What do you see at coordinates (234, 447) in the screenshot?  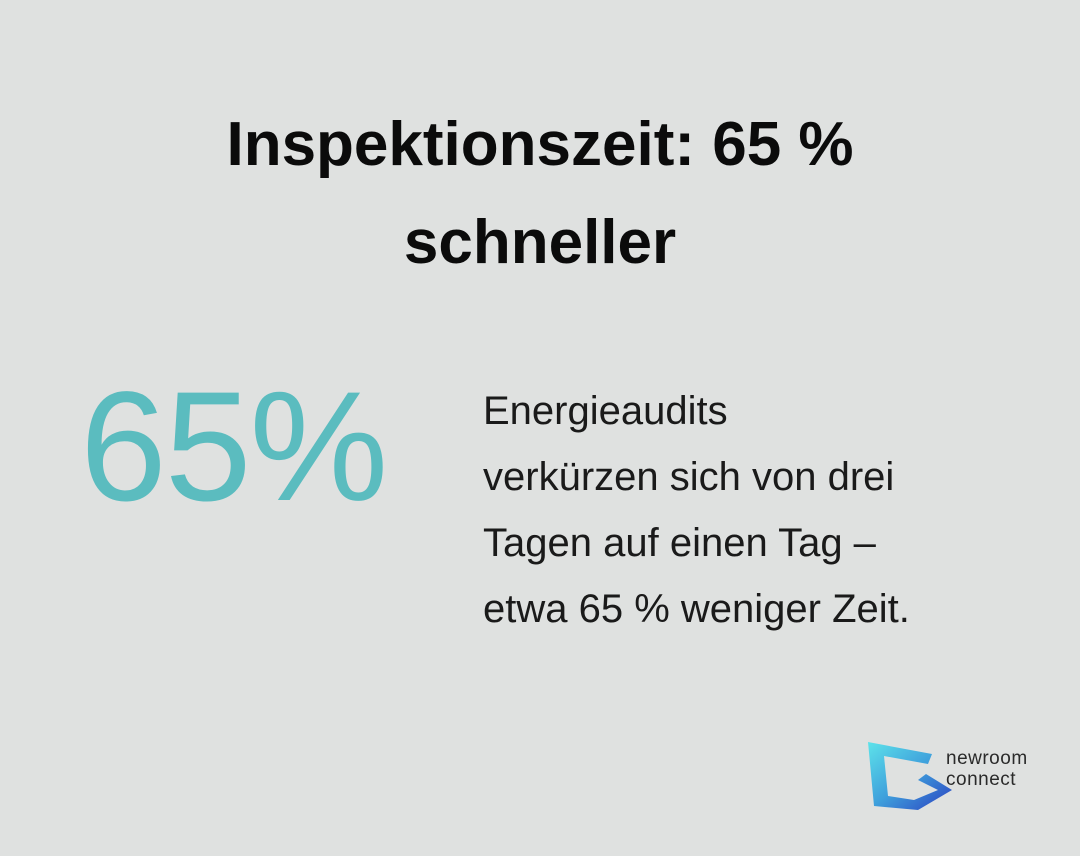 I see `stat-value: 65%` at bounding box center [234, 447].